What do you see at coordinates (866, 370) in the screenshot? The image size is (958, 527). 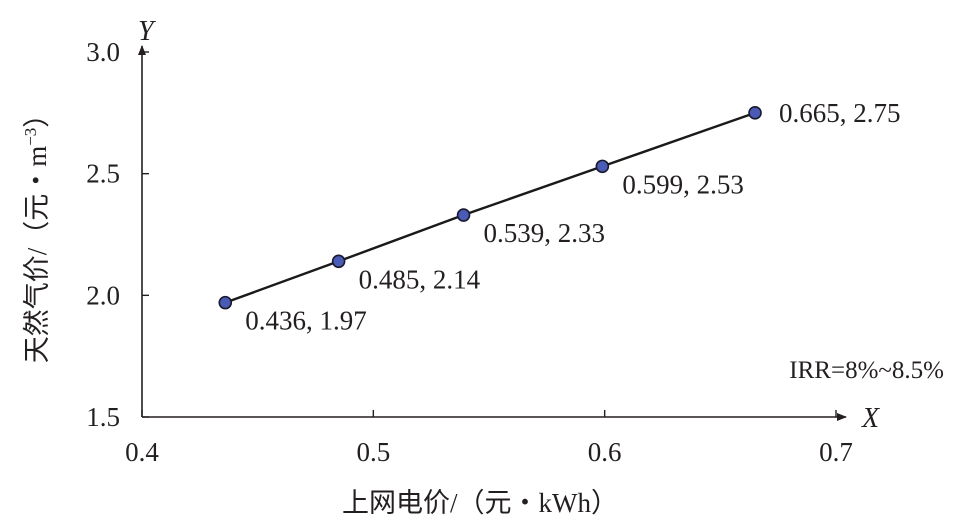 I see `irr-annotation: IRR=8%~8.5%` at bounding box center [866, 370].